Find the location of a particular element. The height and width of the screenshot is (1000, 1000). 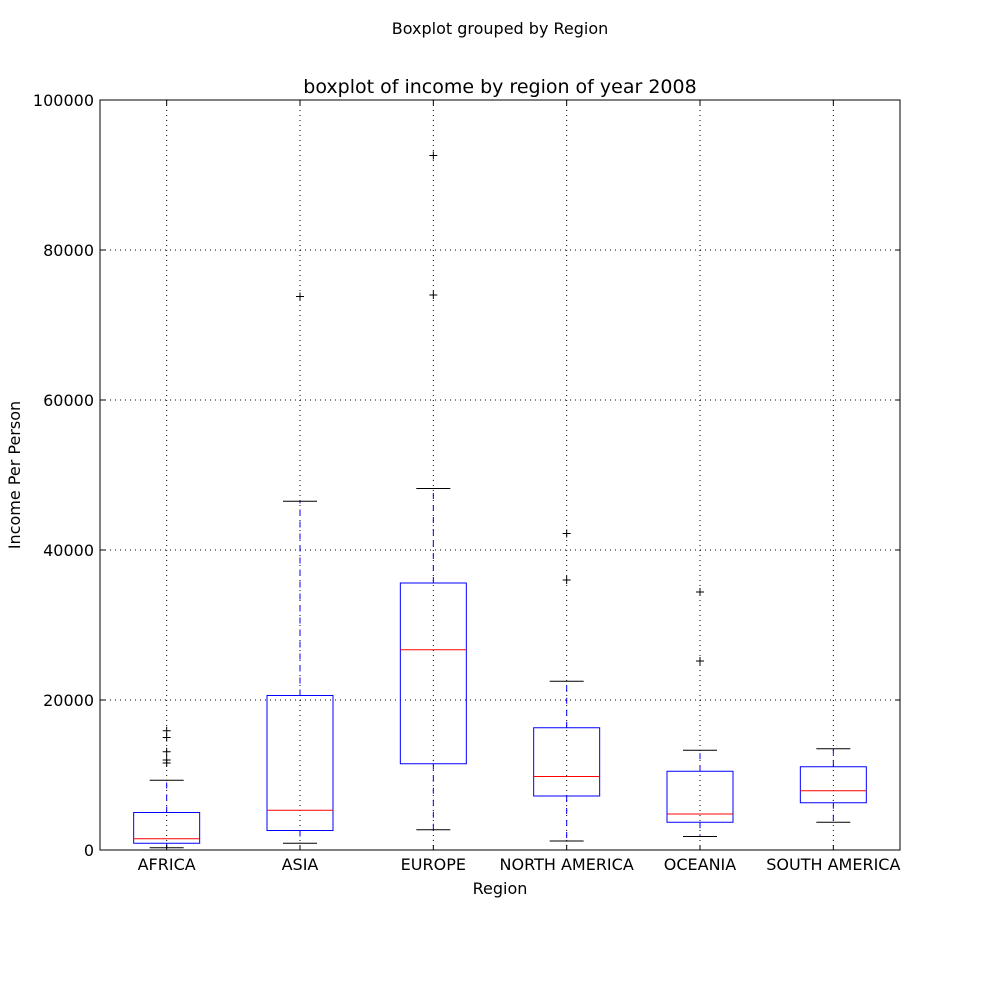

x-tick-label: NORTH AMERICA is located at coordinates (567, 864).